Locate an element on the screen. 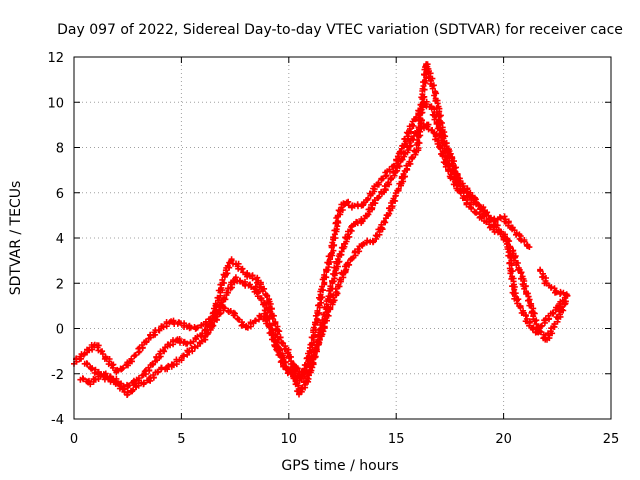 This screenshot has height=480, width=640. x-tick-label: 5 is located at coordinates (181, 439).